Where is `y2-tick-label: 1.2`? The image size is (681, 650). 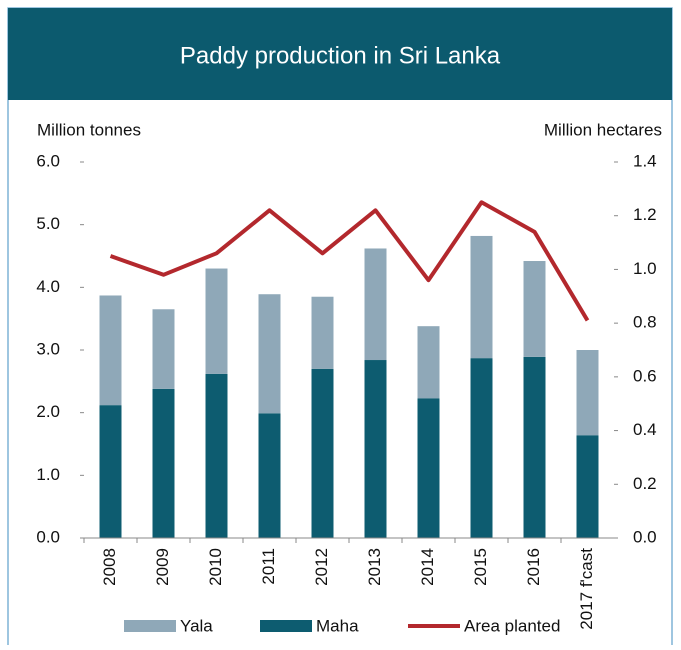 y2-tick-label: 1.2 is located at coordinates (645, 214).